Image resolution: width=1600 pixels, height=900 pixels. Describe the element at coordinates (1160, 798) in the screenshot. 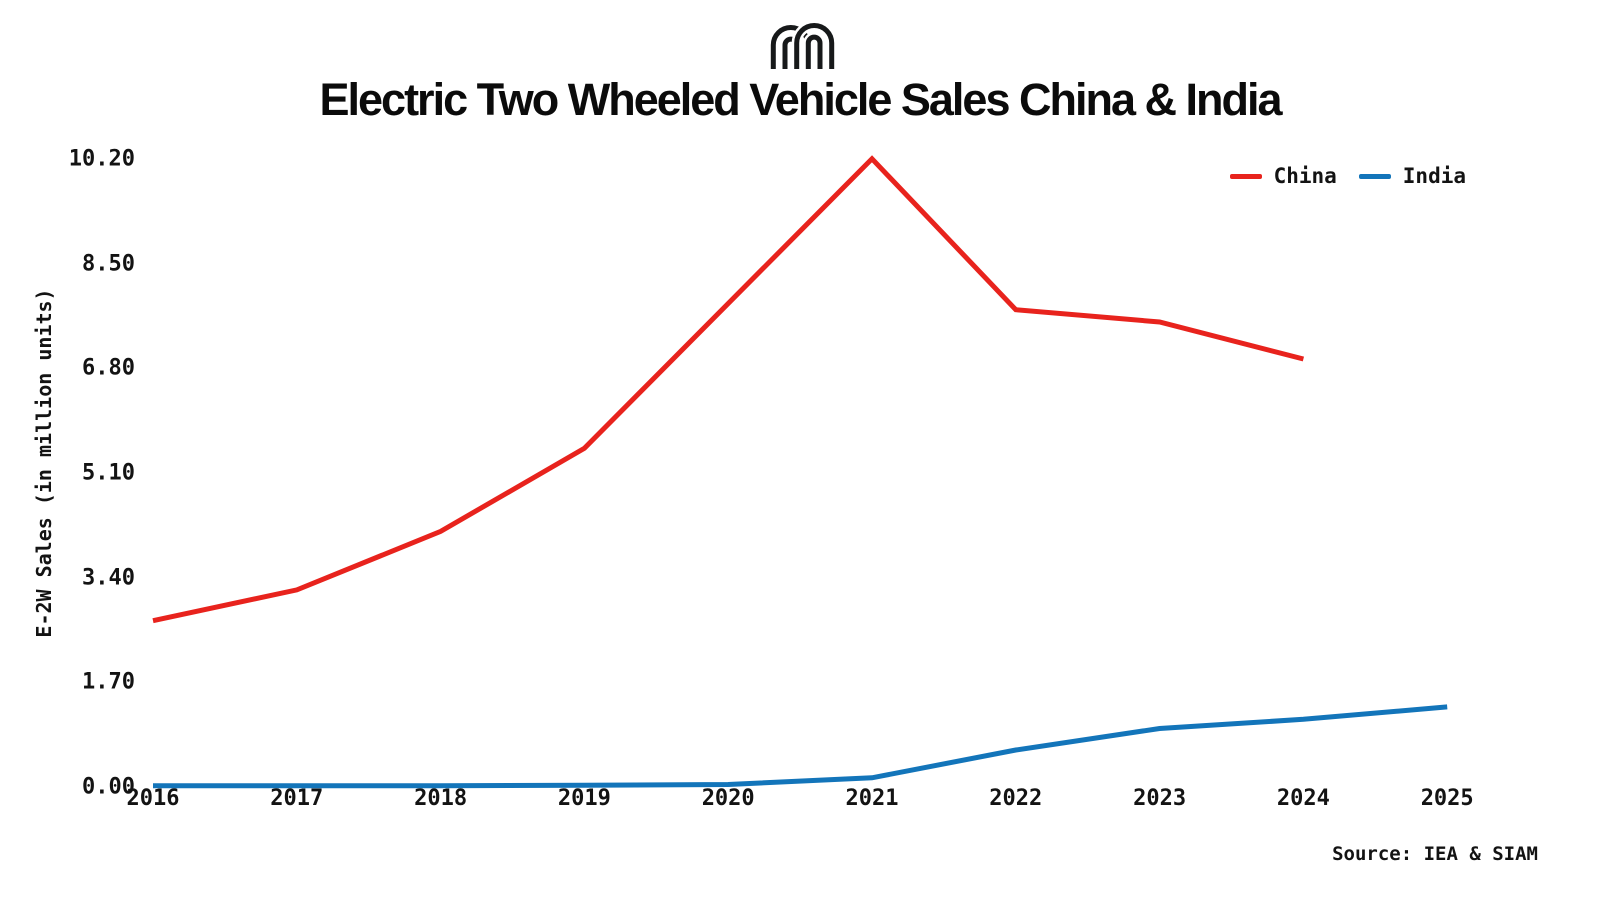

I see `x-tick-label: 2023` at that location.